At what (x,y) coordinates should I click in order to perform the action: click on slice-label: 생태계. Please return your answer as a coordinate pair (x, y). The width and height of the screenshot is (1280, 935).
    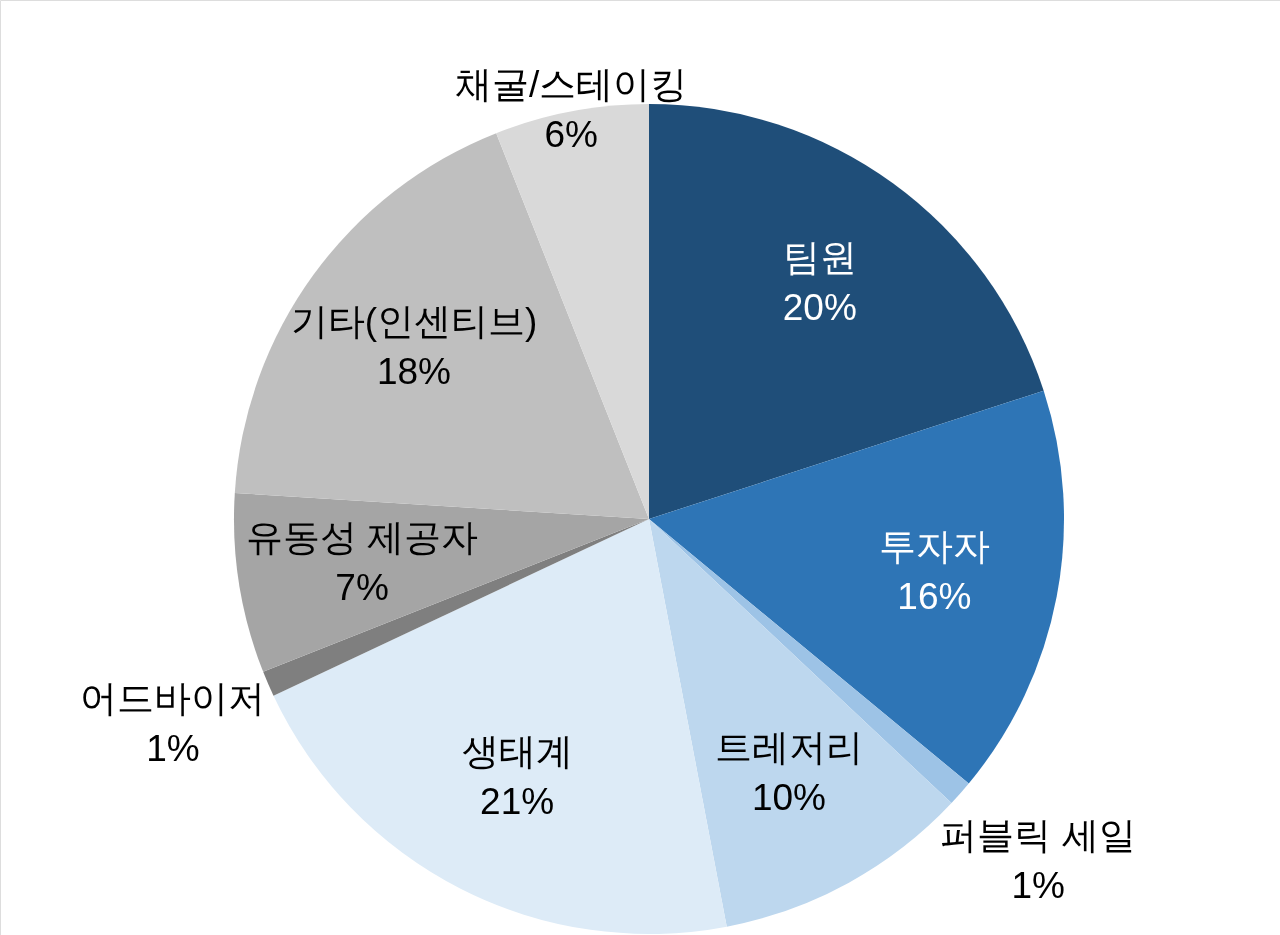
    Looking at the image, I should click on (517, 751).